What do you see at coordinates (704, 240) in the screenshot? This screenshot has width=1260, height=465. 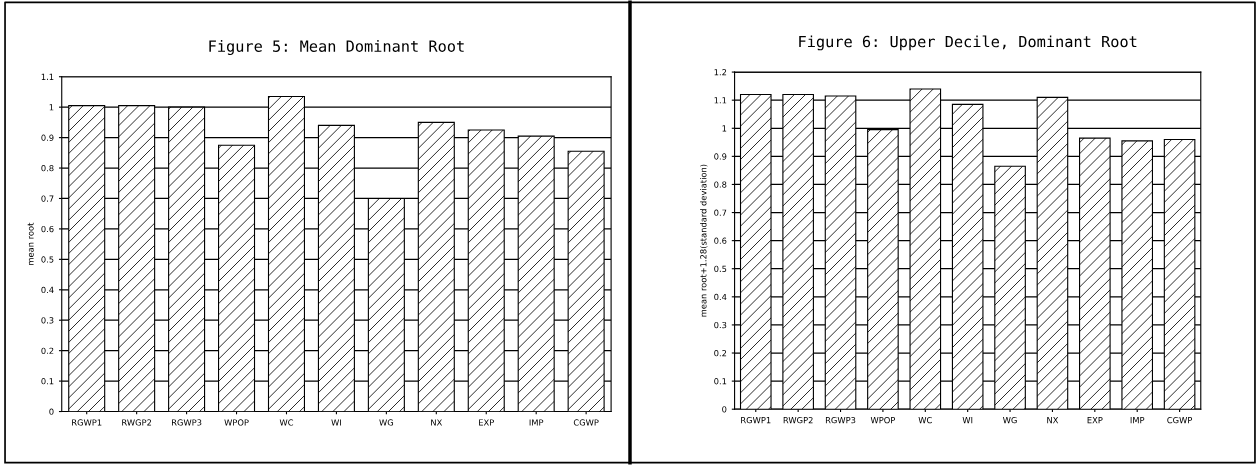 I see `y-axis-title: mean root+1.28(standard deviation)` at bounding box center [704, 240].